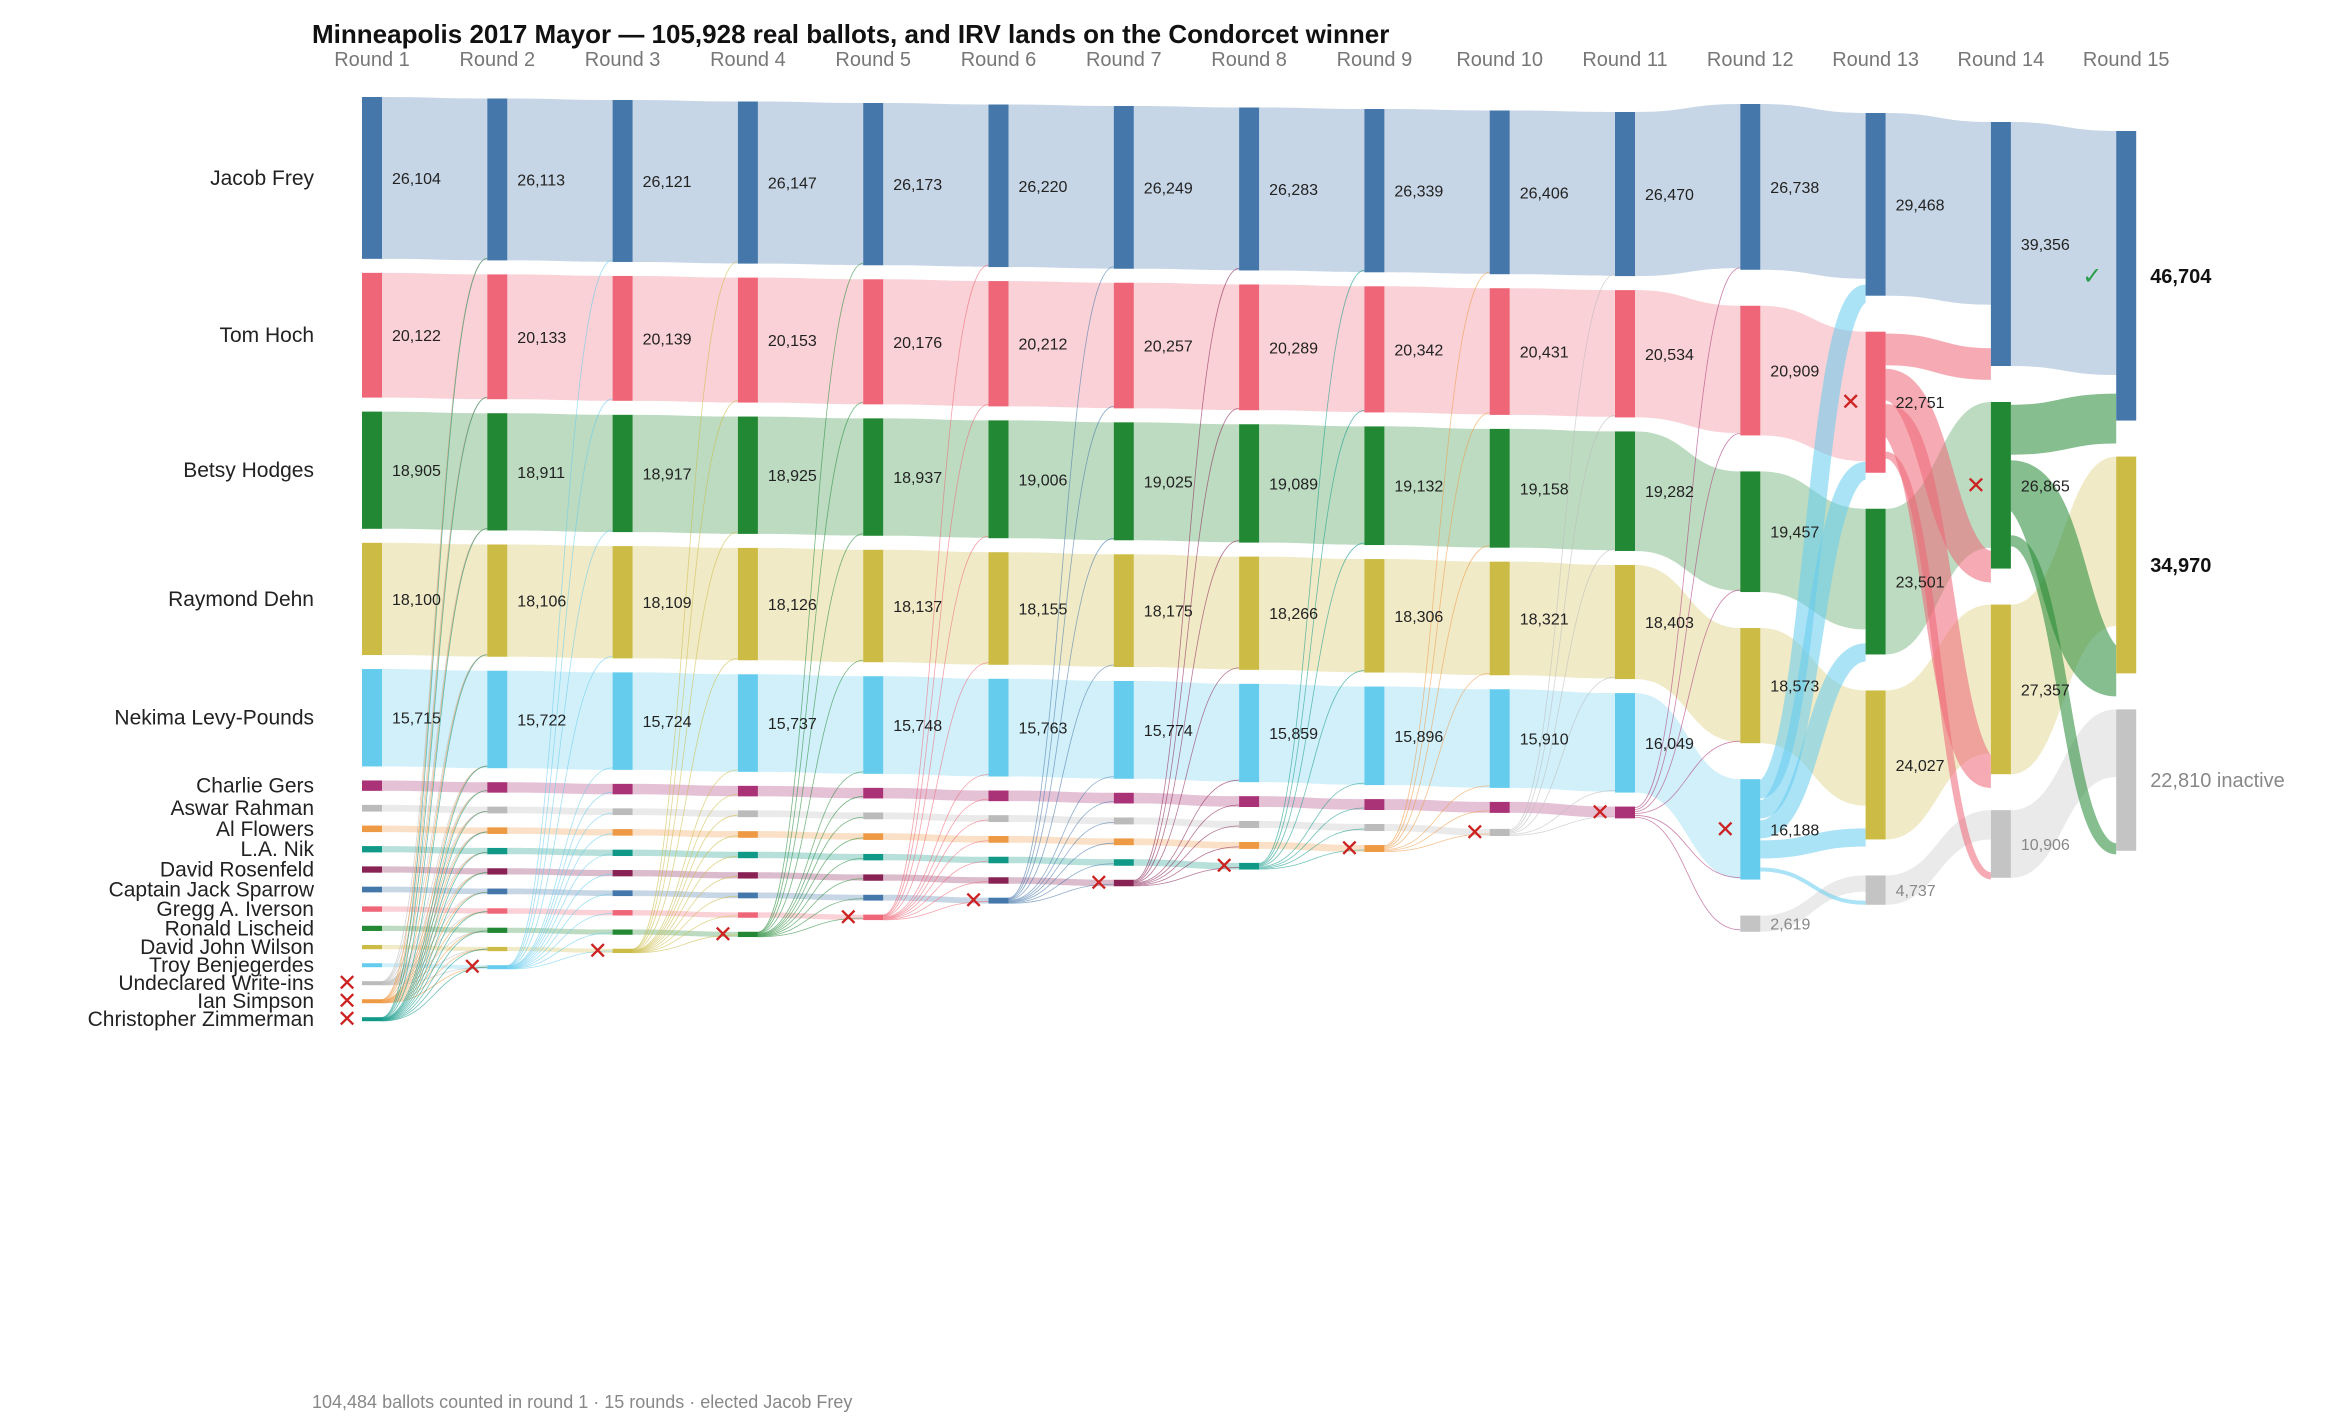 This screenshot has height=1418, width=2350. What do you see at coordinates (560, 879) in the screenshot?
I see `transfer-c14-r2-to-c5` at bounding box center [560, 879].